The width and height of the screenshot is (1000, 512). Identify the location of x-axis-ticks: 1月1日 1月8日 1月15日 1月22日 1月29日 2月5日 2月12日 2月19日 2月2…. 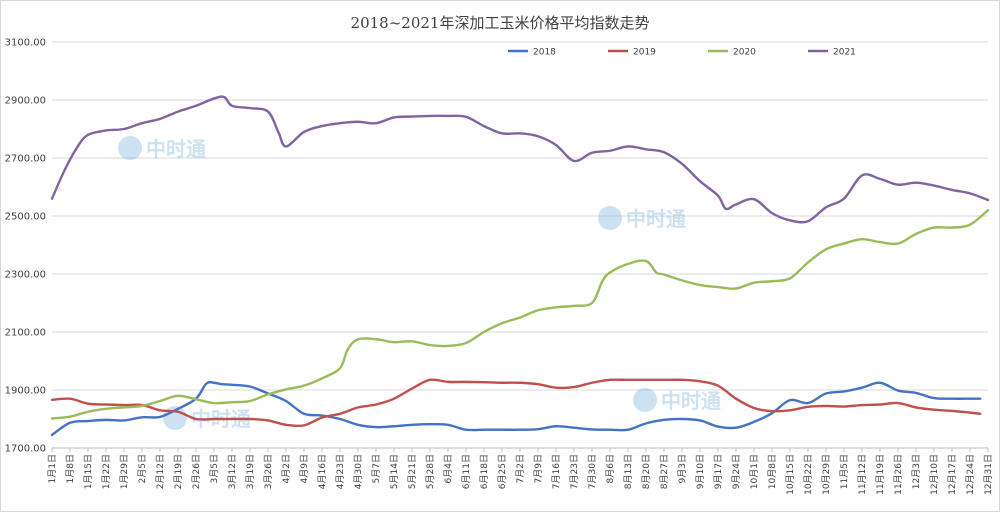
(520, 471).